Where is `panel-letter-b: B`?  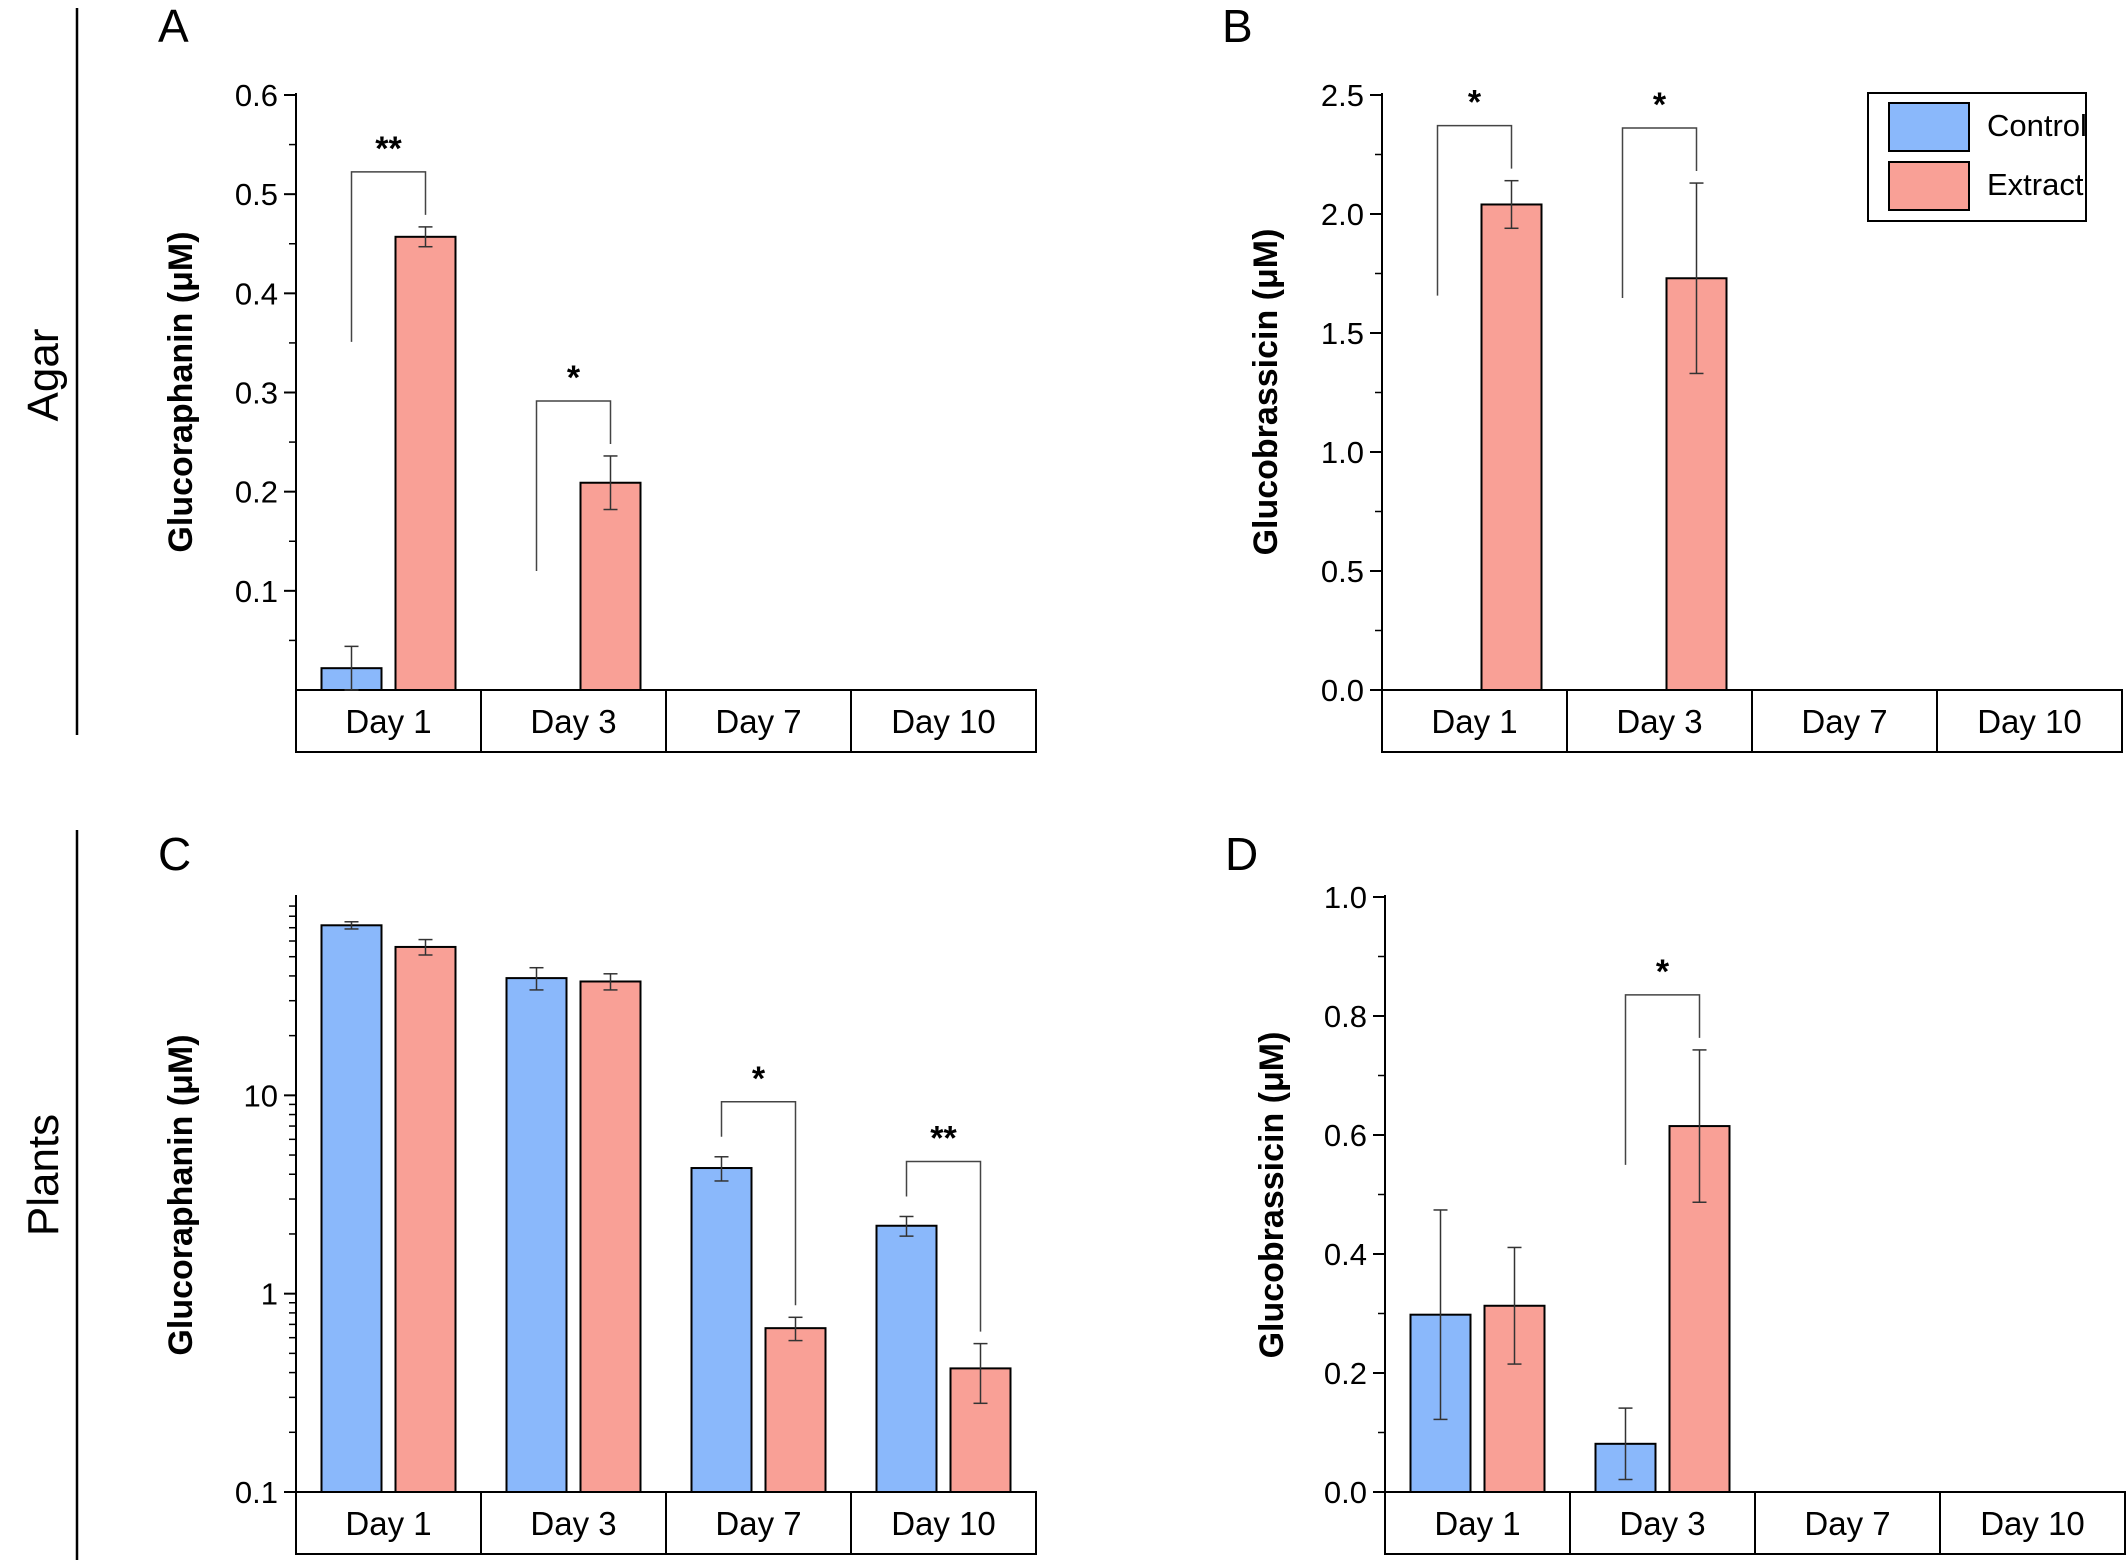 panel-letter-b: B is located at coordinates (1237, 26).